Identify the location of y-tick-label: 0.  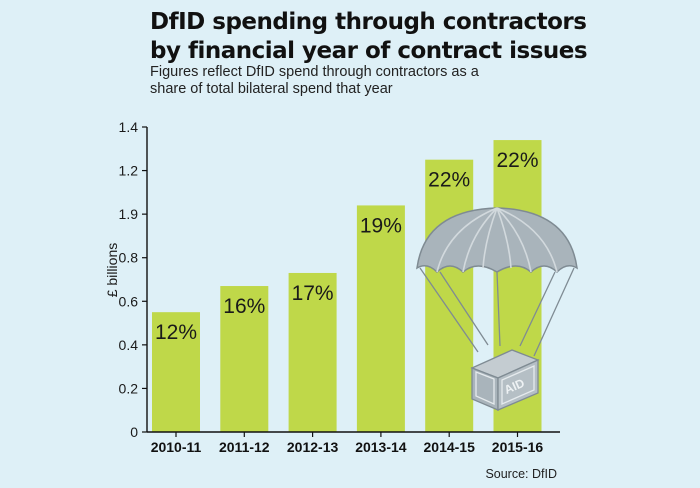
(134, 432).